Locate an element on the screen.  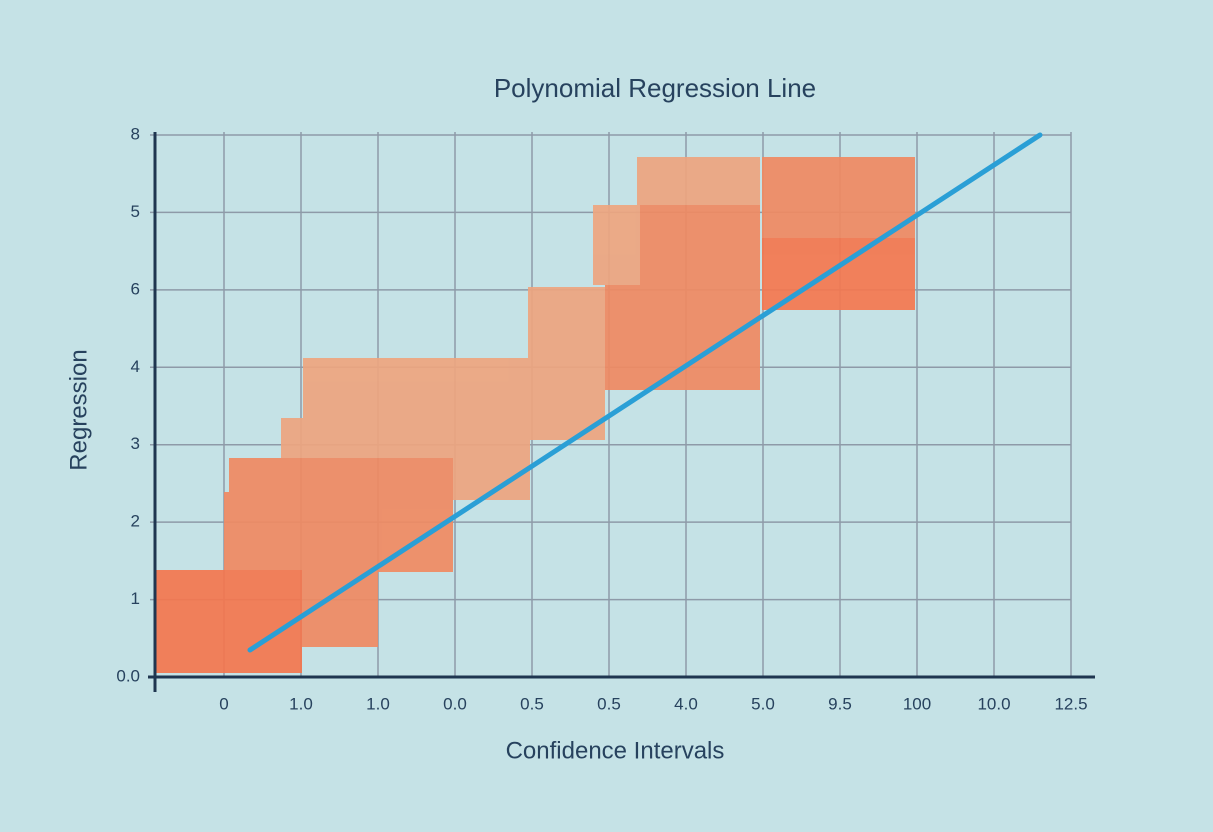
x-tick-label: 0.0 is located at coordinates (455, 703).